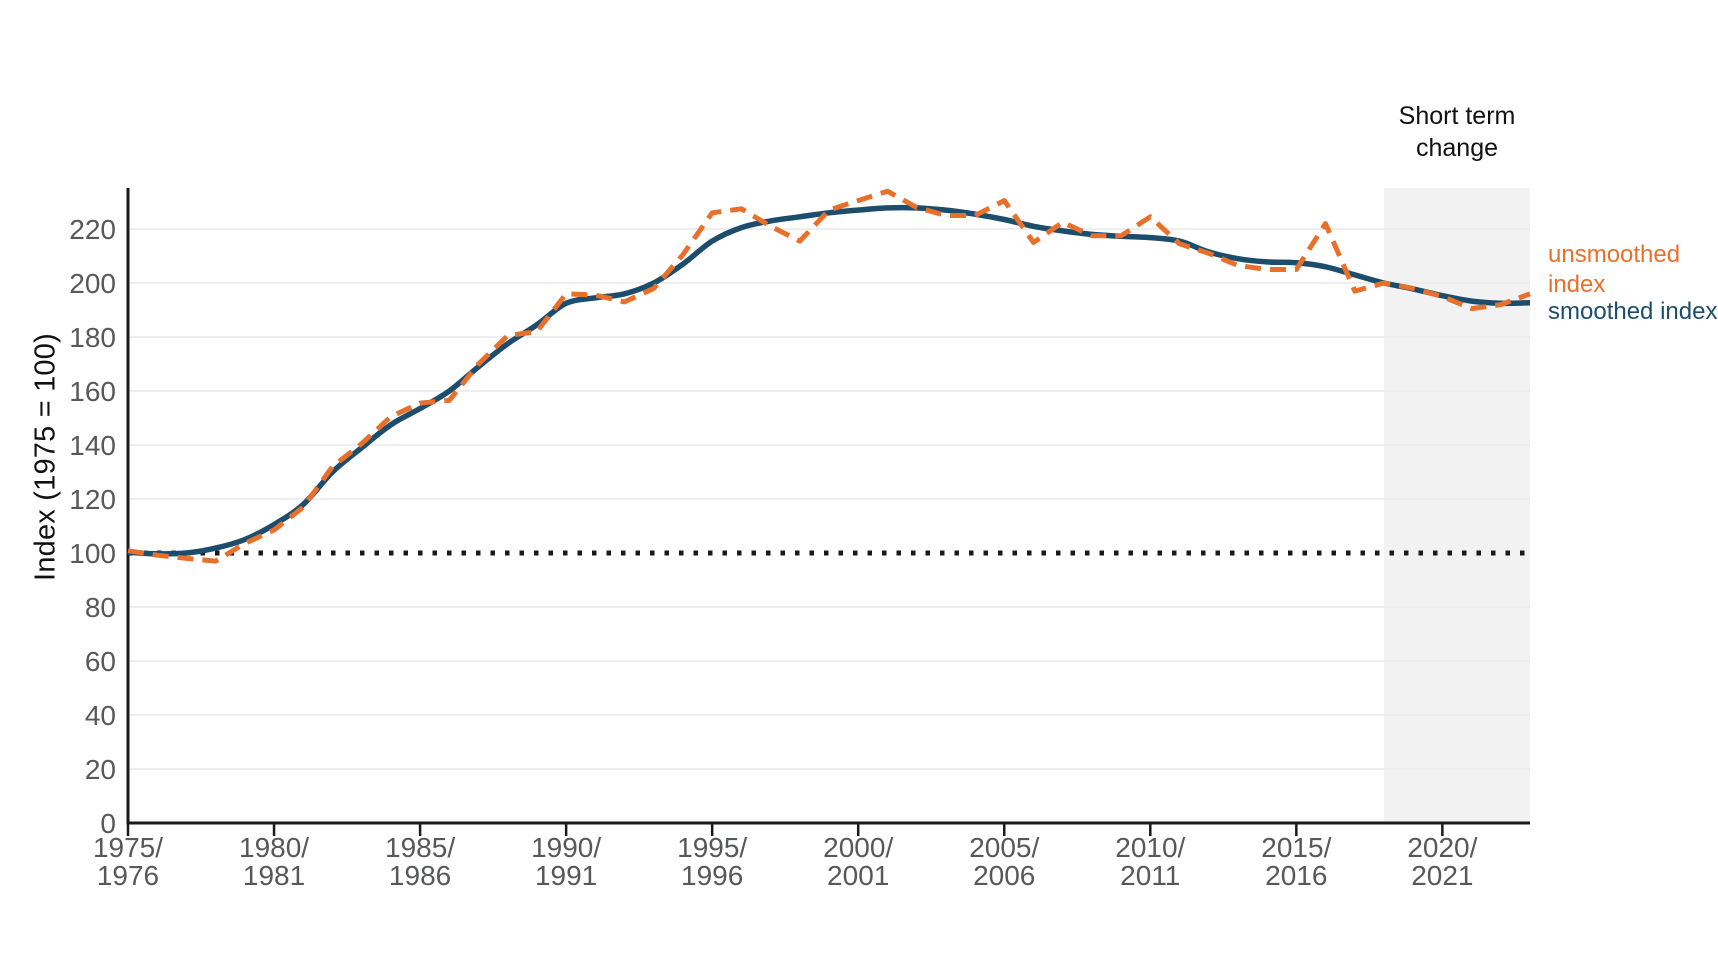  Describe the element at coordinates (128, 847) in the screenshot. I see `x-tick-label-line1: 1975/` at that location.